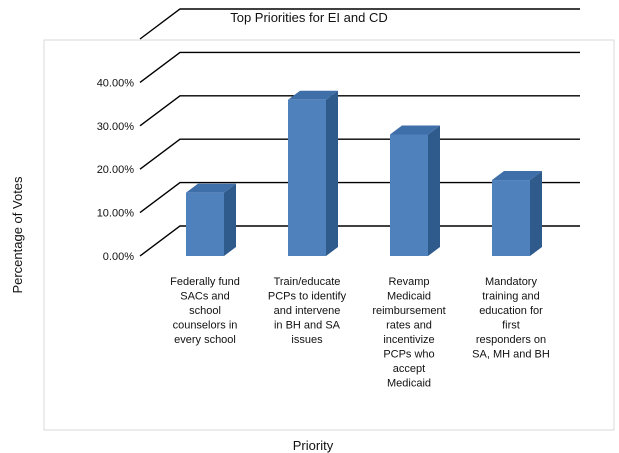  What do you see at coordinates (116, 214) in the screenshot?
I see `y-tick-label: 10.00%` at bounding box center [116, 214].